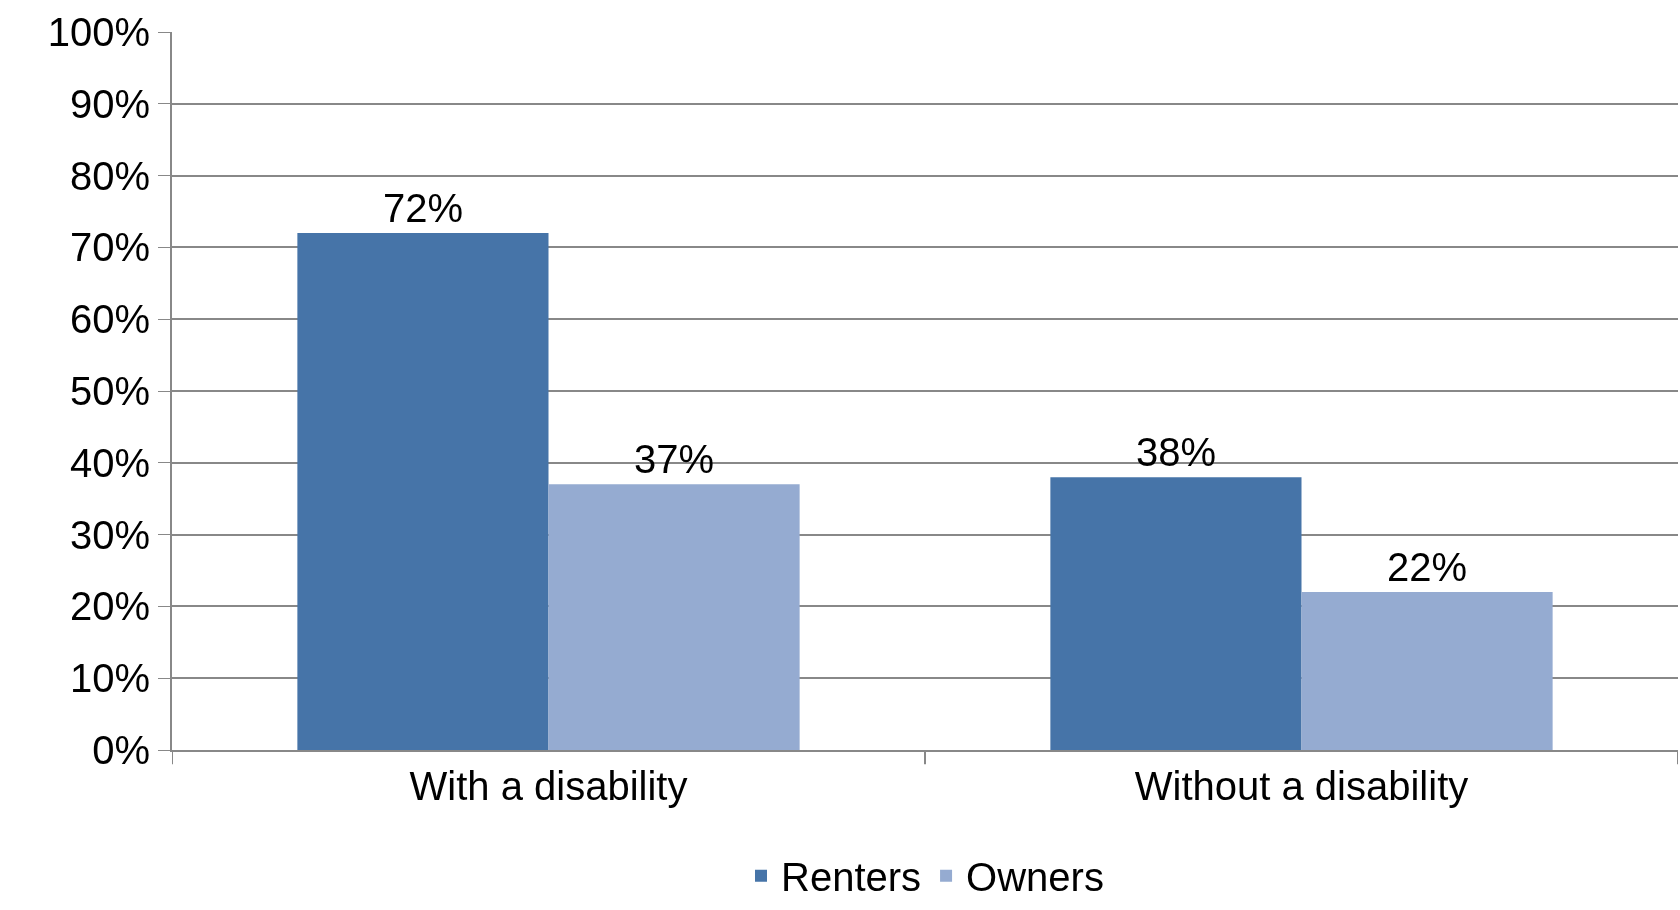 The width and height of the screenshot is (1680, 910). I want to click on x-tick-label: Without a disability, so click(1301, 786).